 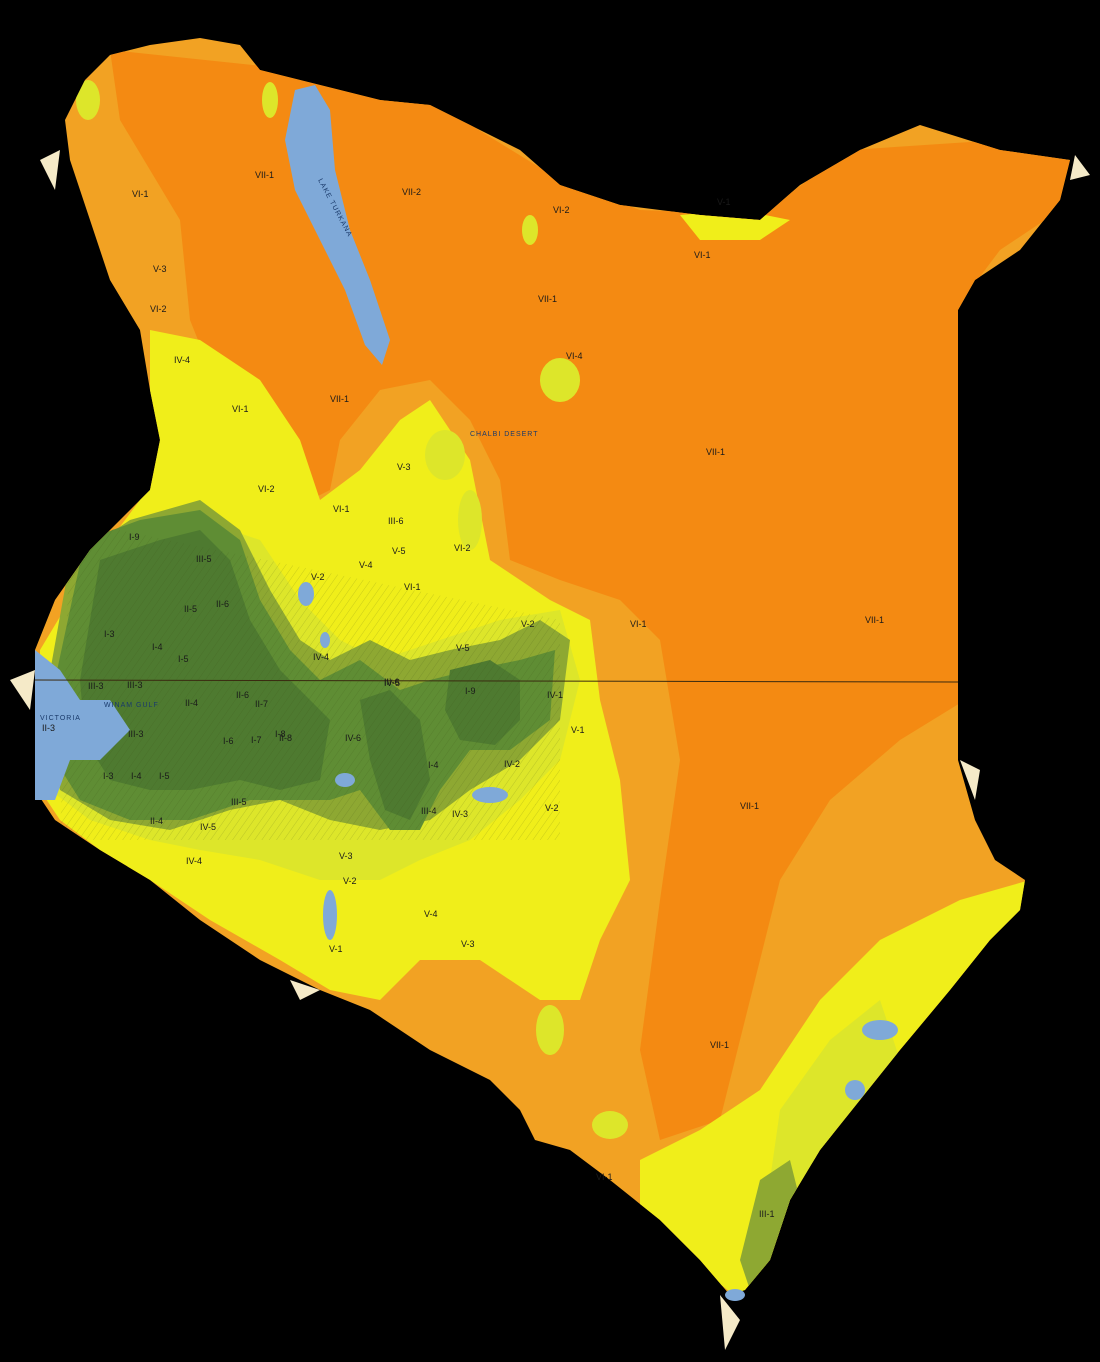 What do you see at coordinates (60, 718) in the screenshot?
I see `lake-victoria-label: VICTORIA` at bounding box center [60, 718].